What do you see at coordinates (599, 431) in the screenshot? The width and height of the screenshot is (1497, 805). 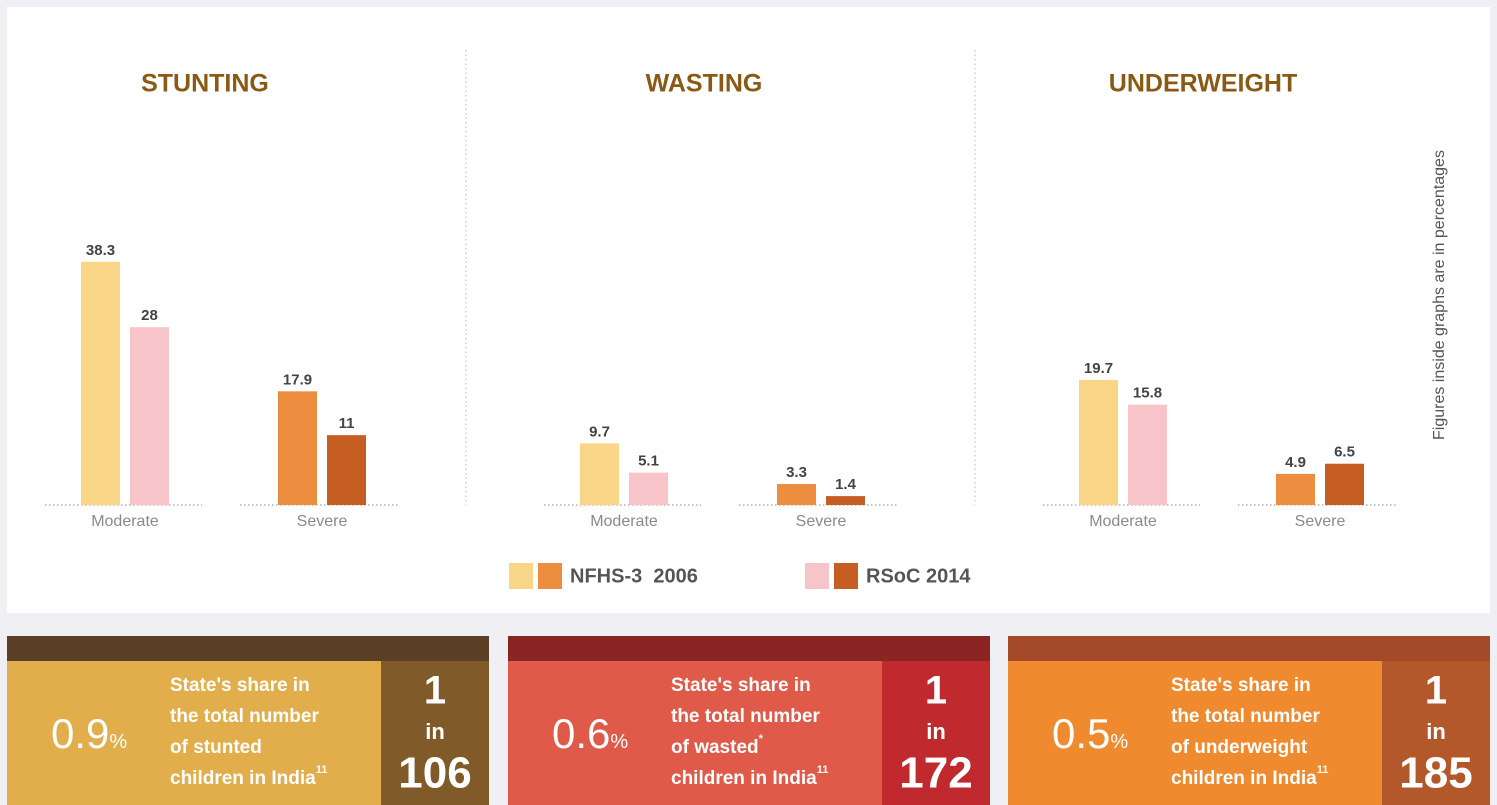 I see `value-label: 9.7` at bounding box center [599, 431].